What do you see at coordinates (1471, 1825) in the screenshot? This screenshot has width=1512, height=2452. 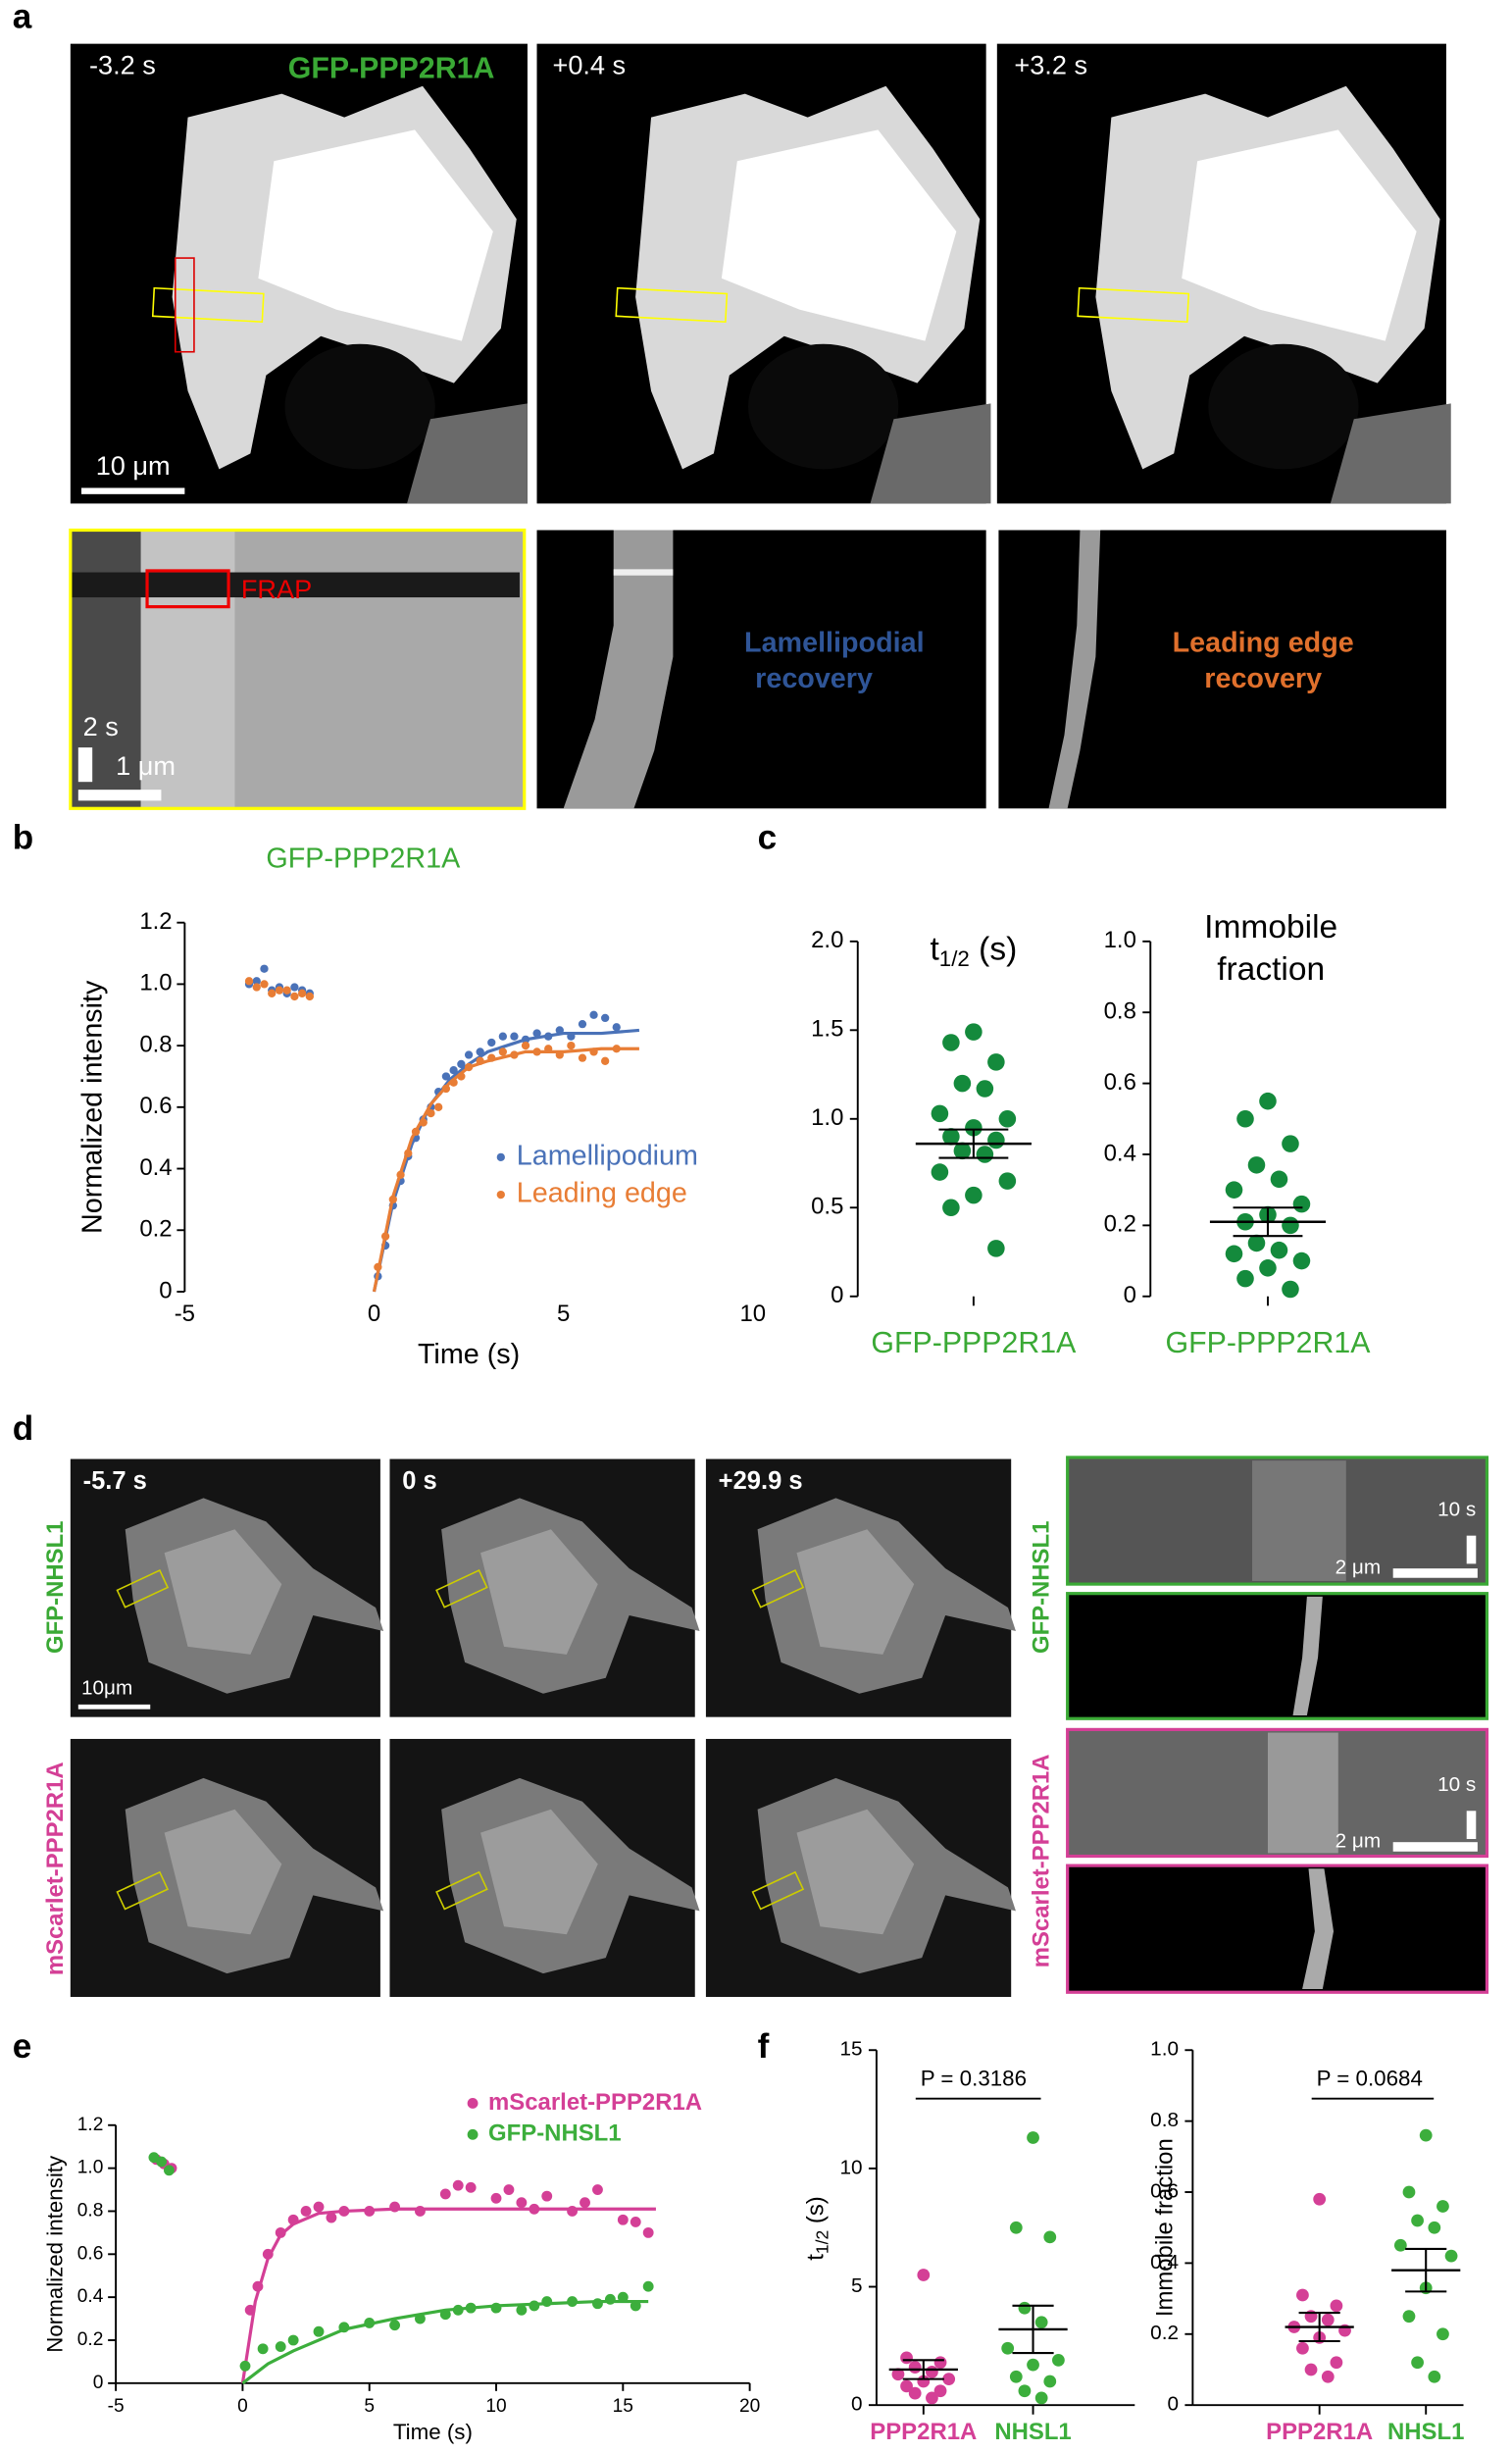 I see `time-bar` at bounding box center [1471, 1825].